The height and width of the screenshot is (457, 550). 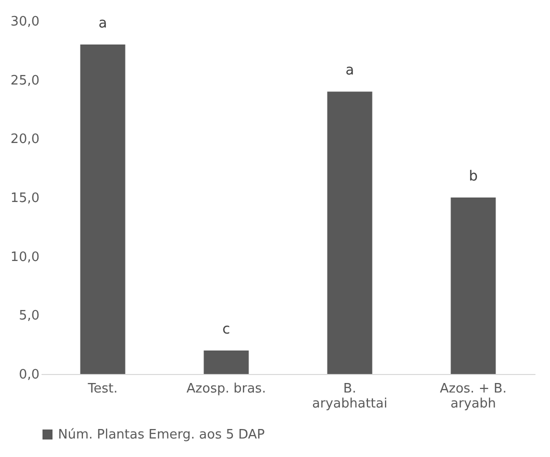 What do you see at coordinates (473, 176) in the screenshot?
I see `annotation: b` at bounding box center [473, 176].